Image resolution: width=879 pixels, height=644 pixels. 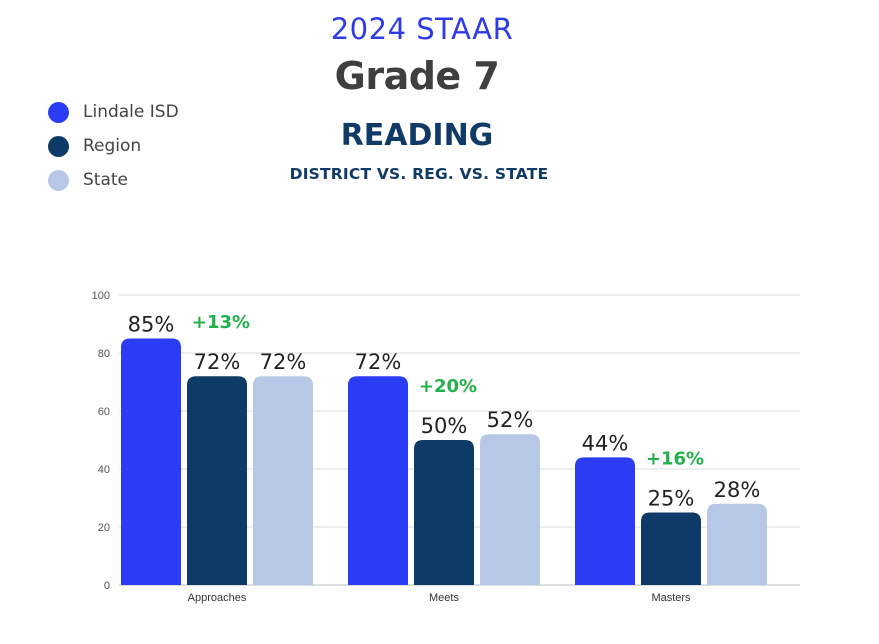 I want to click on legend-item-region: Region, so click(x=113, y=146).